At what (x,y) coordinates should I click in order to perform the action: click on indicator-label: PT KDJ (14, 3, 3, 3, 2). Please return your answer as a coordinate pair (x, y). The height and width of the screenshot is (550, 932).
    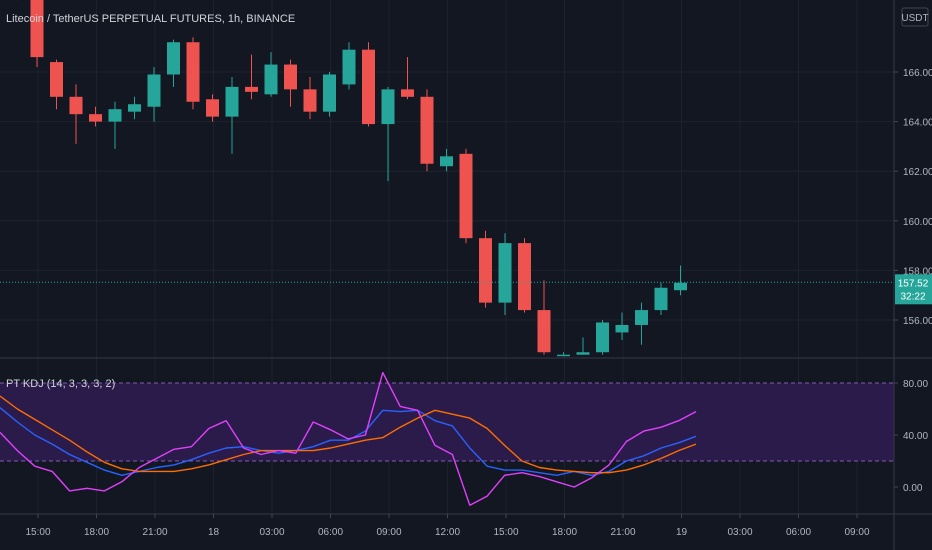
    Looking at the image, I should click on (60, 384).